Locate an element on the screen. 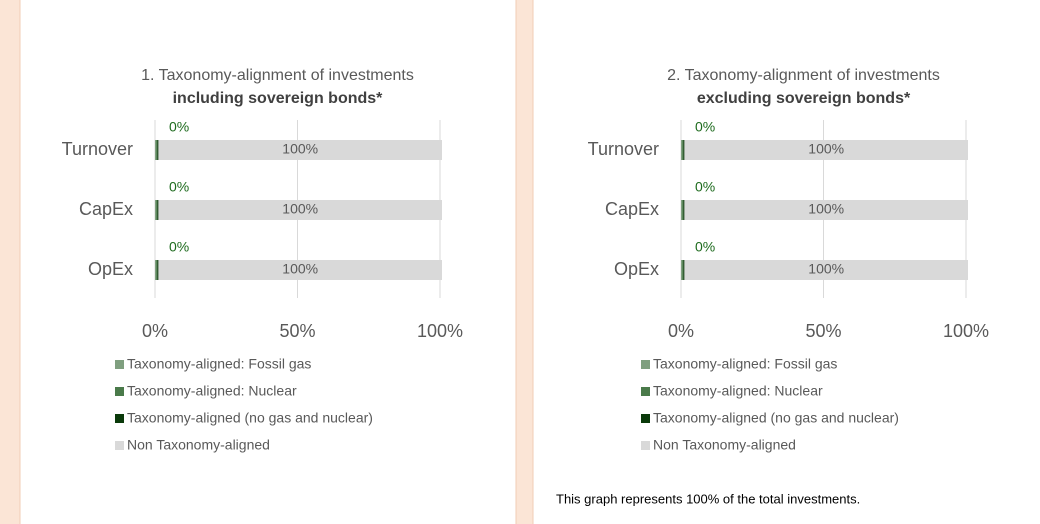  chart-title: 2. Taxonomy-alignment of investments is located at coordinates (803, 75).